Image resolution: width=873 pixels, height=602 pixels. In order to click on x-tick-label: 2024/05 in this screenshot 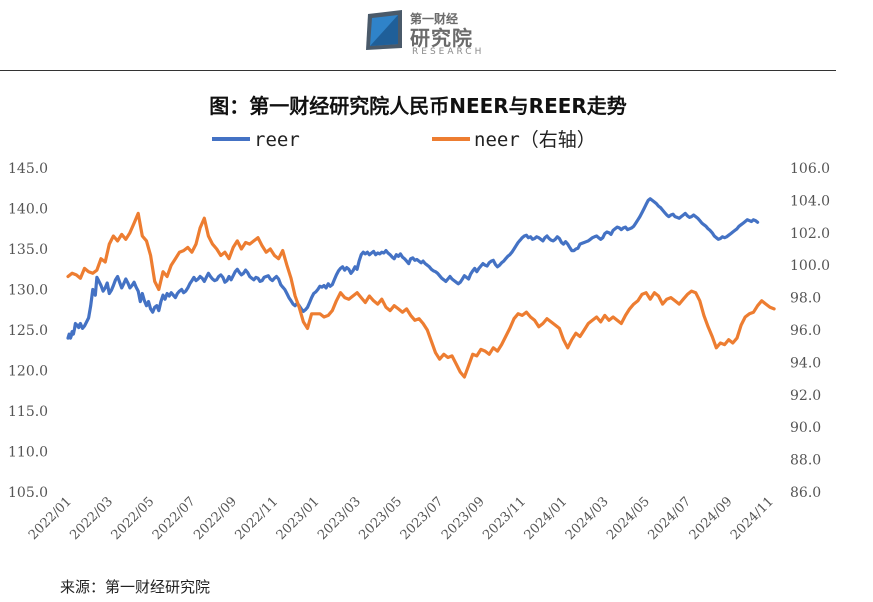, I will do `click(628, 518)`.